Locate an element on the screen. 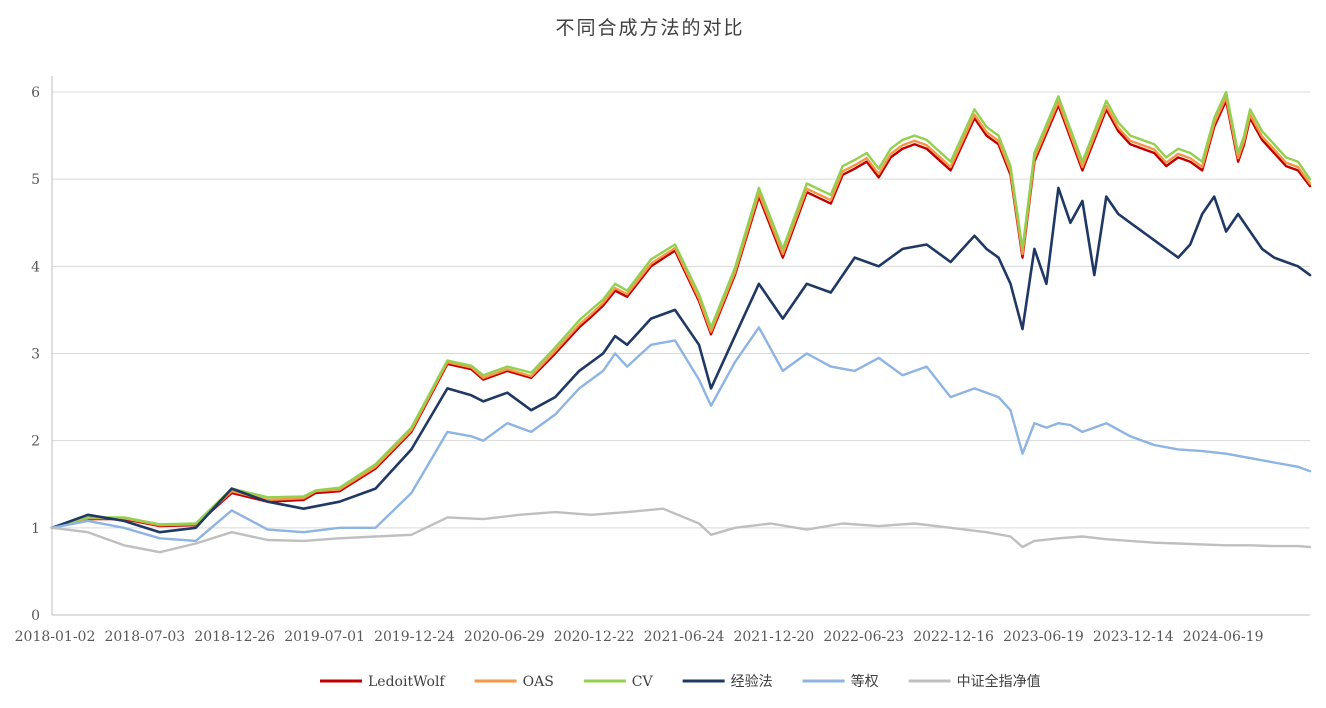 This screenshot has width=1326, height=708. y-axis-tick-labels: 0 1 2 3 4 5 6 is located at coordinates (35, 354).